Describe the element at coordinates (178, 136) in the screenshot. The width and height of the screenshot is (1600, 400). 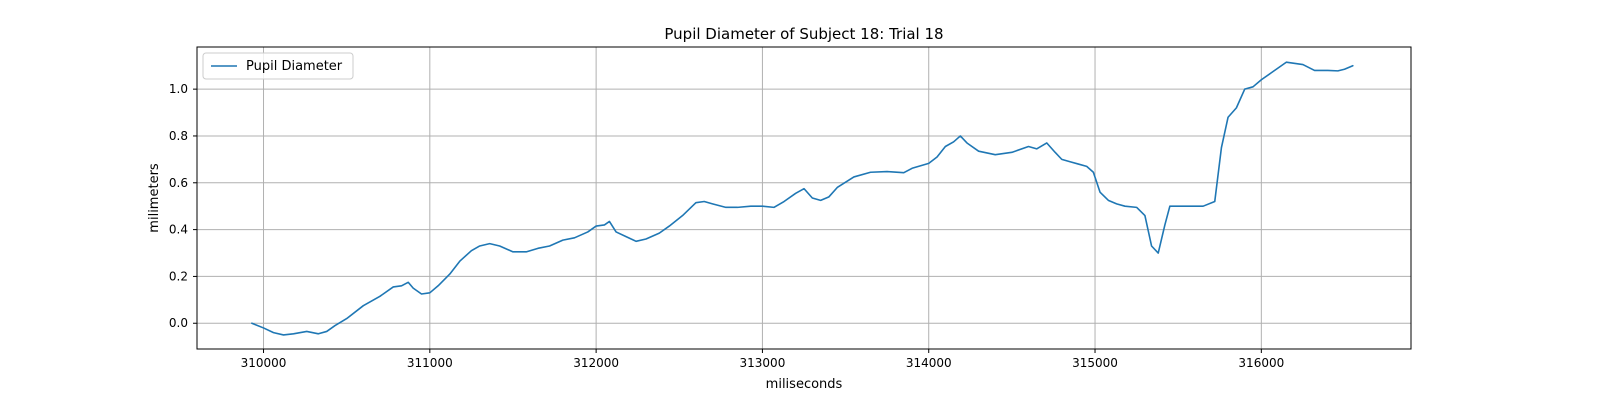
I see `y-tick-label: 0.8` at that location.